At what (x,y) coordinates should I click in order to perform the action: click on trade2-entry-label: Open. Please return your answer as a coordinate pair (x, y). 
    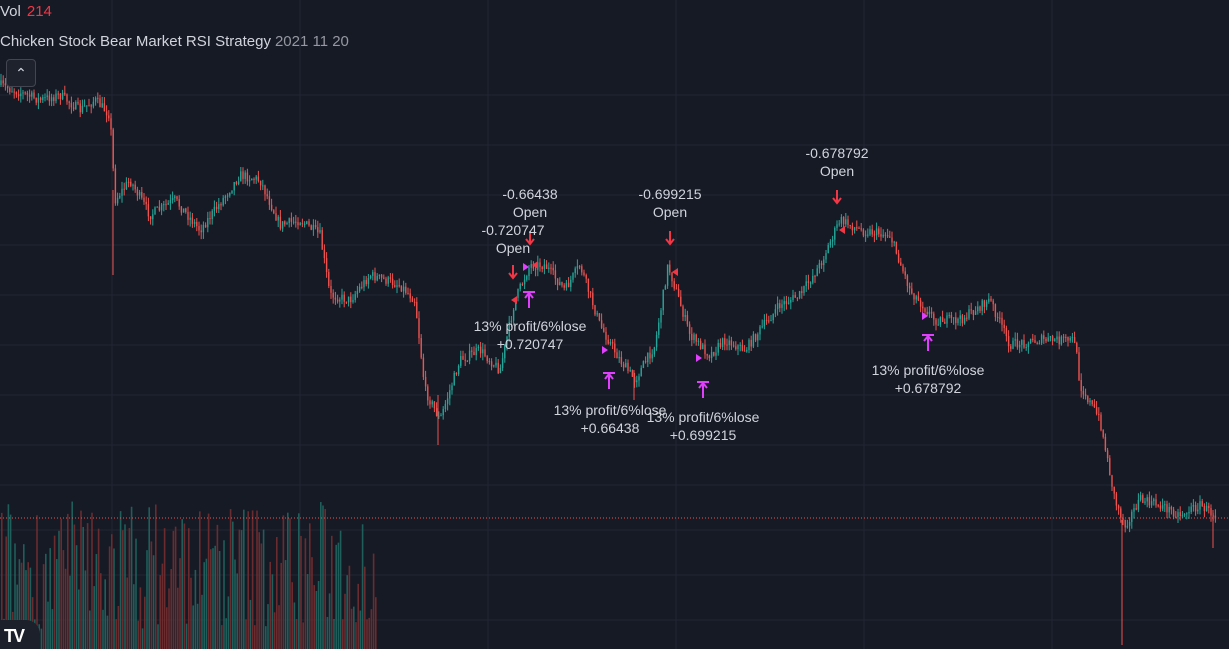
    Looking at the image, I should click on (530, 212).